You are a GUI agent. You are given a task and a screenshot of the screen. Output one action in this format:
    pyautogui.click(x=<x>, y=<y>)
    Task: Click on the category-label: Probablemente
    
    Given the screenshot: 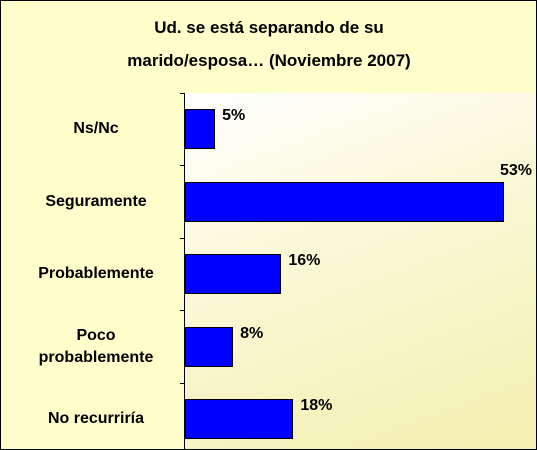 What is the action you would take?
    pyautogui.click(x=96, y=273)
    